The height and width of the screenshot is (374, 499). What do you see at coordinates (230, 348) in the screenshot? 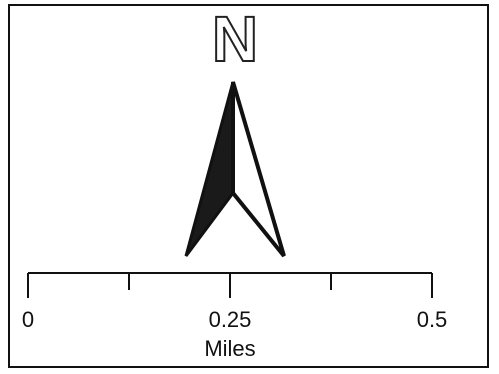
I see `scale-bar-units-label: Miles` at bounding box center [230, 348].